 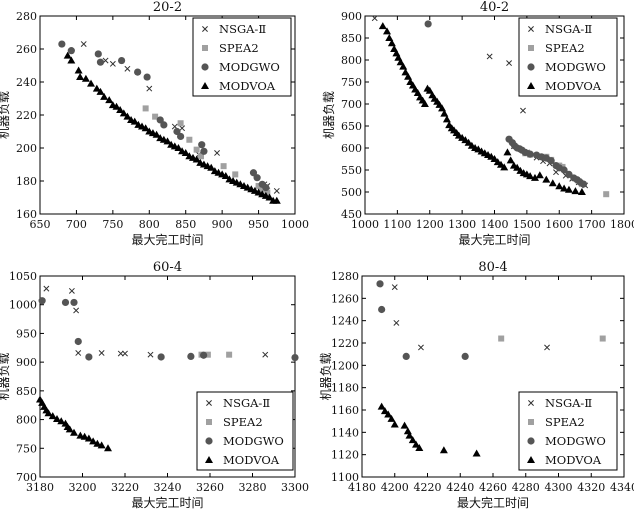 What do you see at coordinates (26, 181) in the screenshot?
I see `y-tick-label: 180` at bounding box center [26, 181].